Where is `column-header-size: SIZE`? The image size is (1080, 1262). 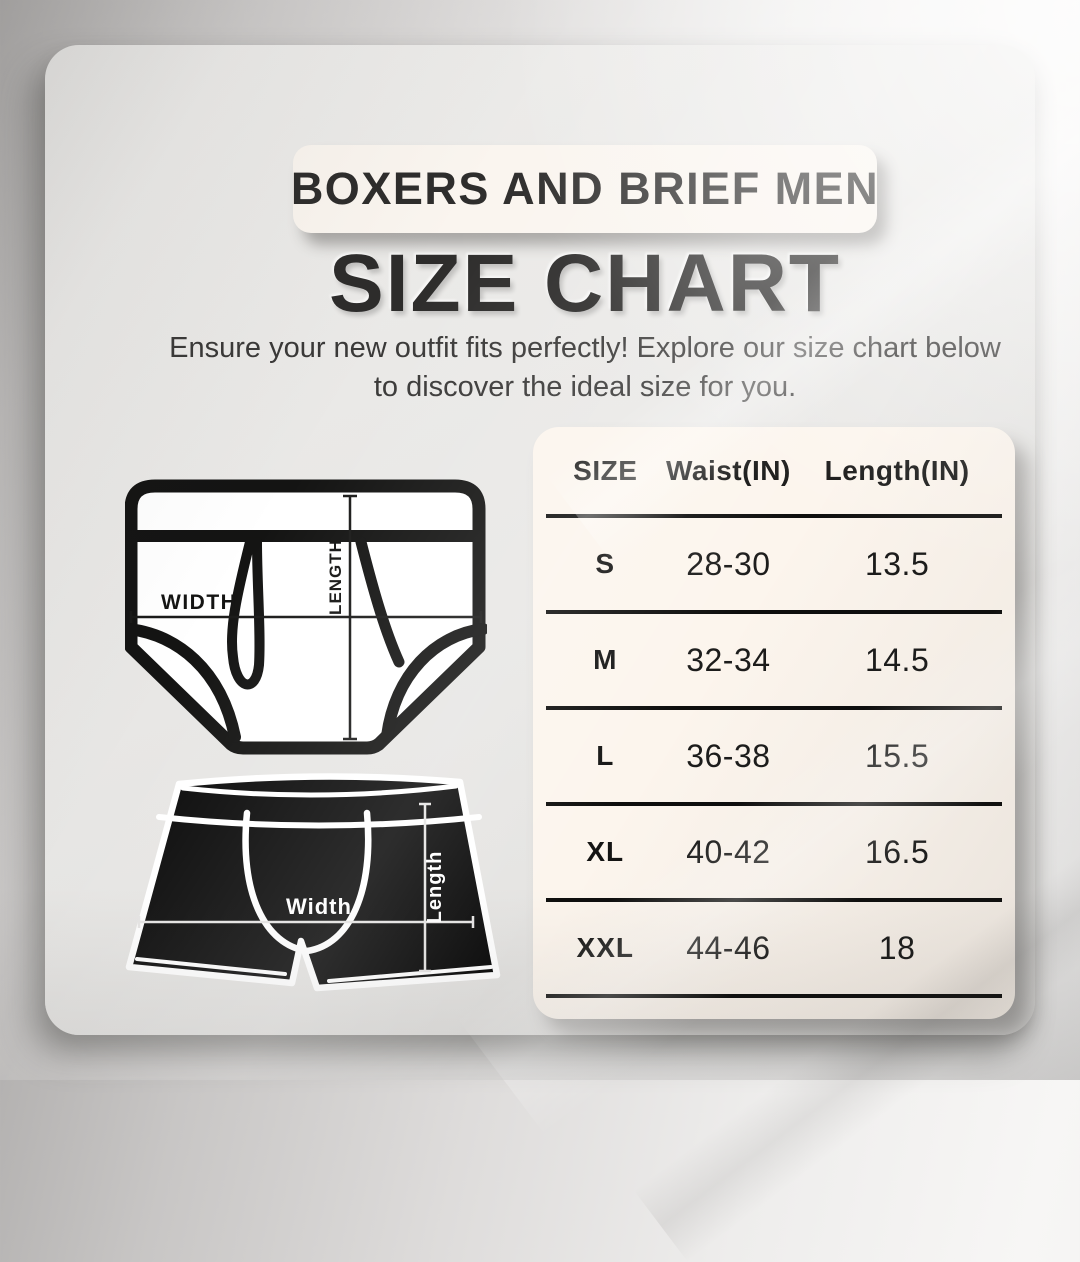 column-header-size: SIZE is located at coordinates (605, 470).